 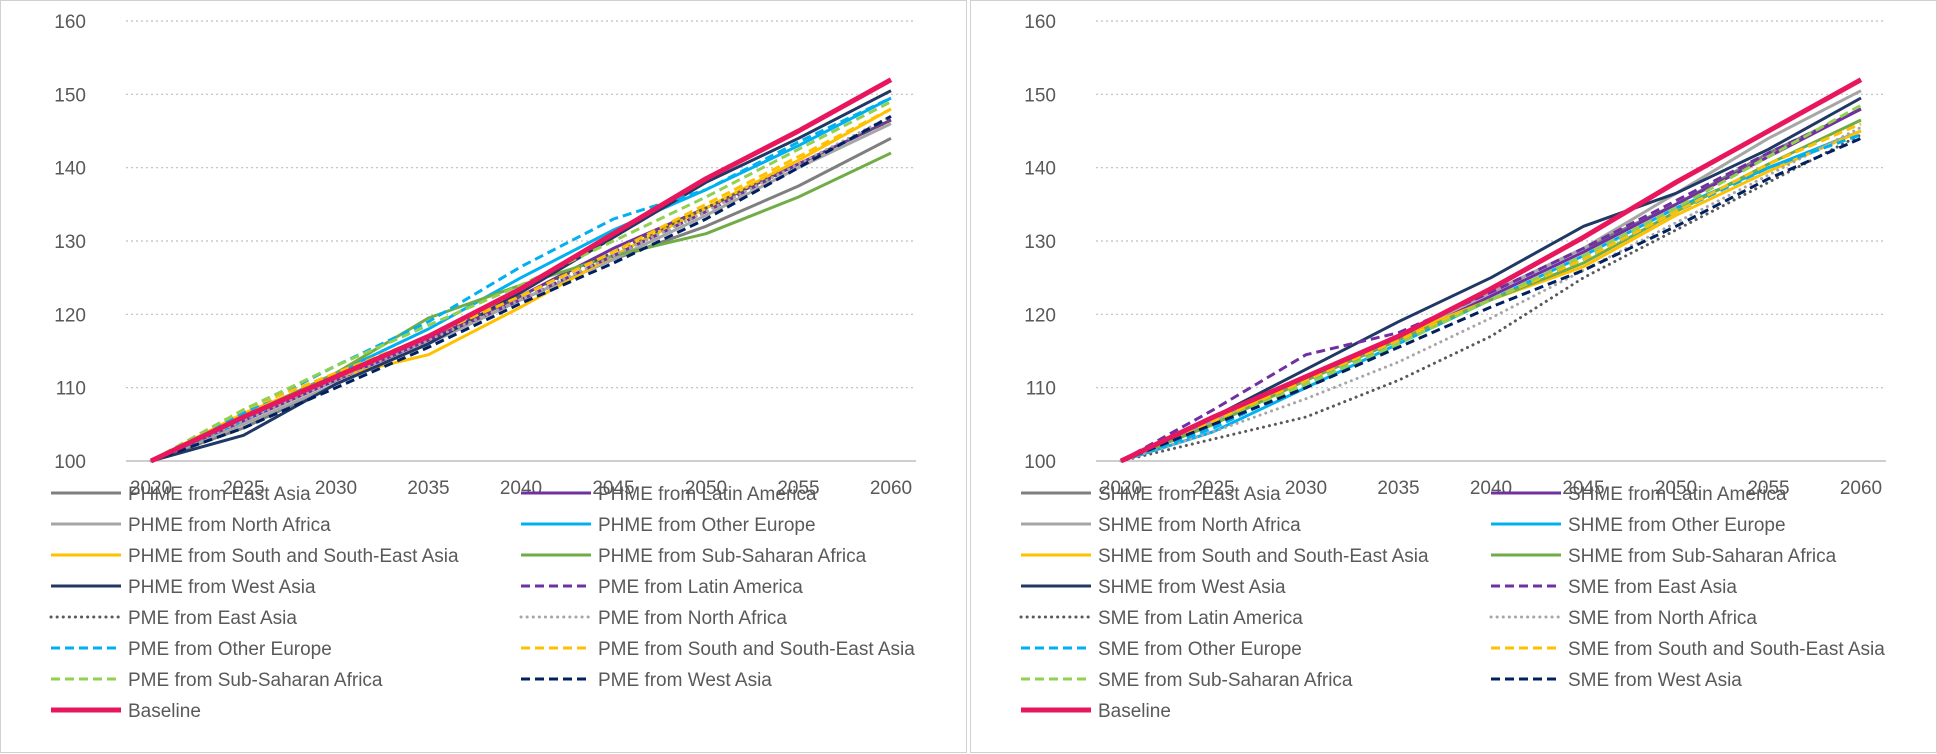 I want to click on legend-label: PHME from Other Europe, so click(x=707, y=525).